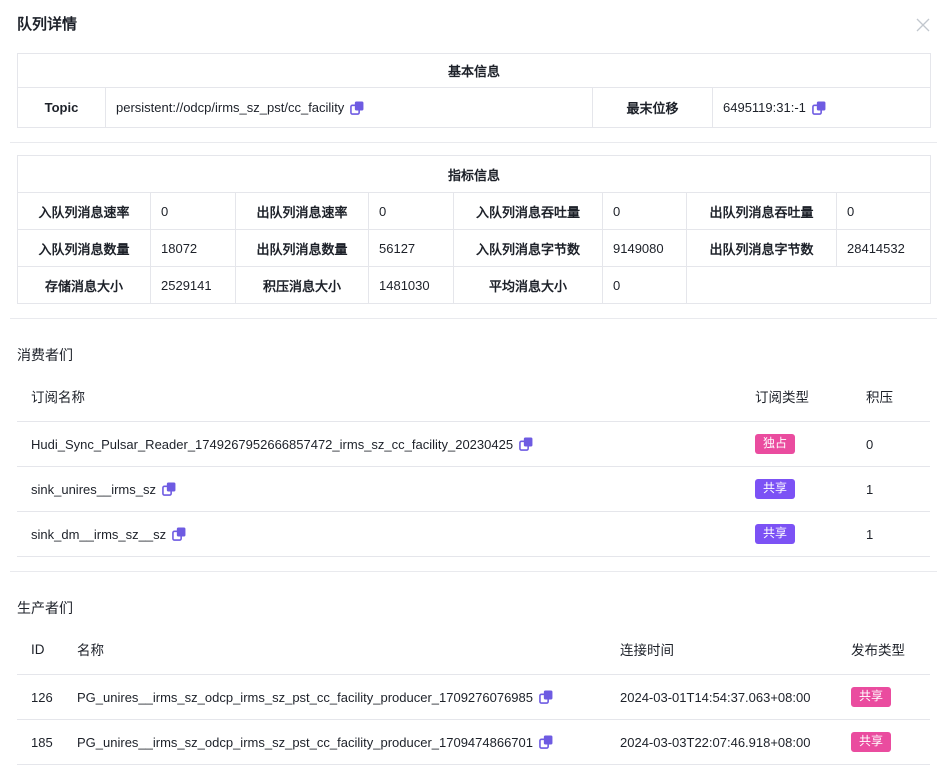  I want to click on basic-info-header: 基本信息, so click(474, 70).